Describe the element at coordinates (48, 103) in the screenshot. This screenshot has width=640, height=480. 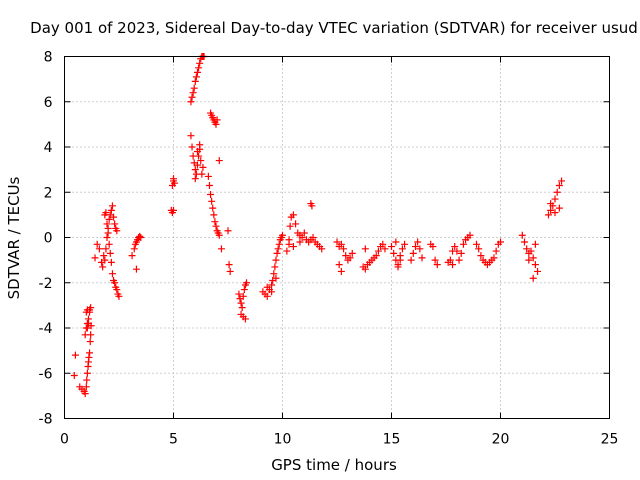
I see `y-tick-label: 6` at that location.